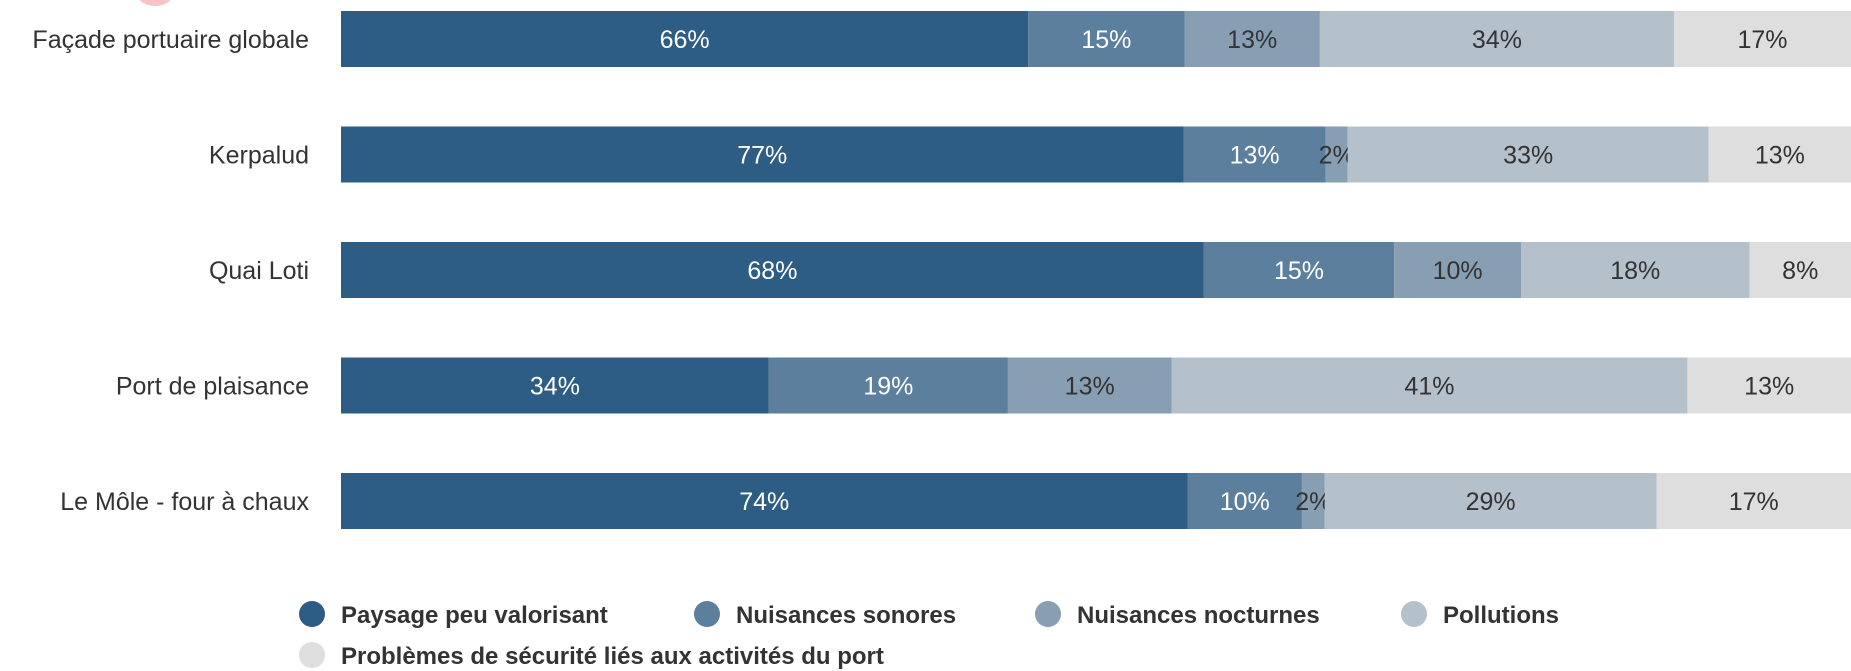 This screenshot has height=671, width=1851. I want to click on category-label: Quai Loti, so click(259, 271).